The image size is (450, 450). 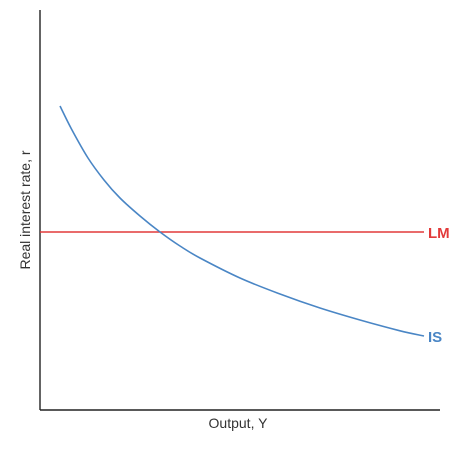 What do you see at coordinates (25, 209) in the screenshot?
I see `y-axis-title: Real interest rate, r` at bounding box center [25, 209].